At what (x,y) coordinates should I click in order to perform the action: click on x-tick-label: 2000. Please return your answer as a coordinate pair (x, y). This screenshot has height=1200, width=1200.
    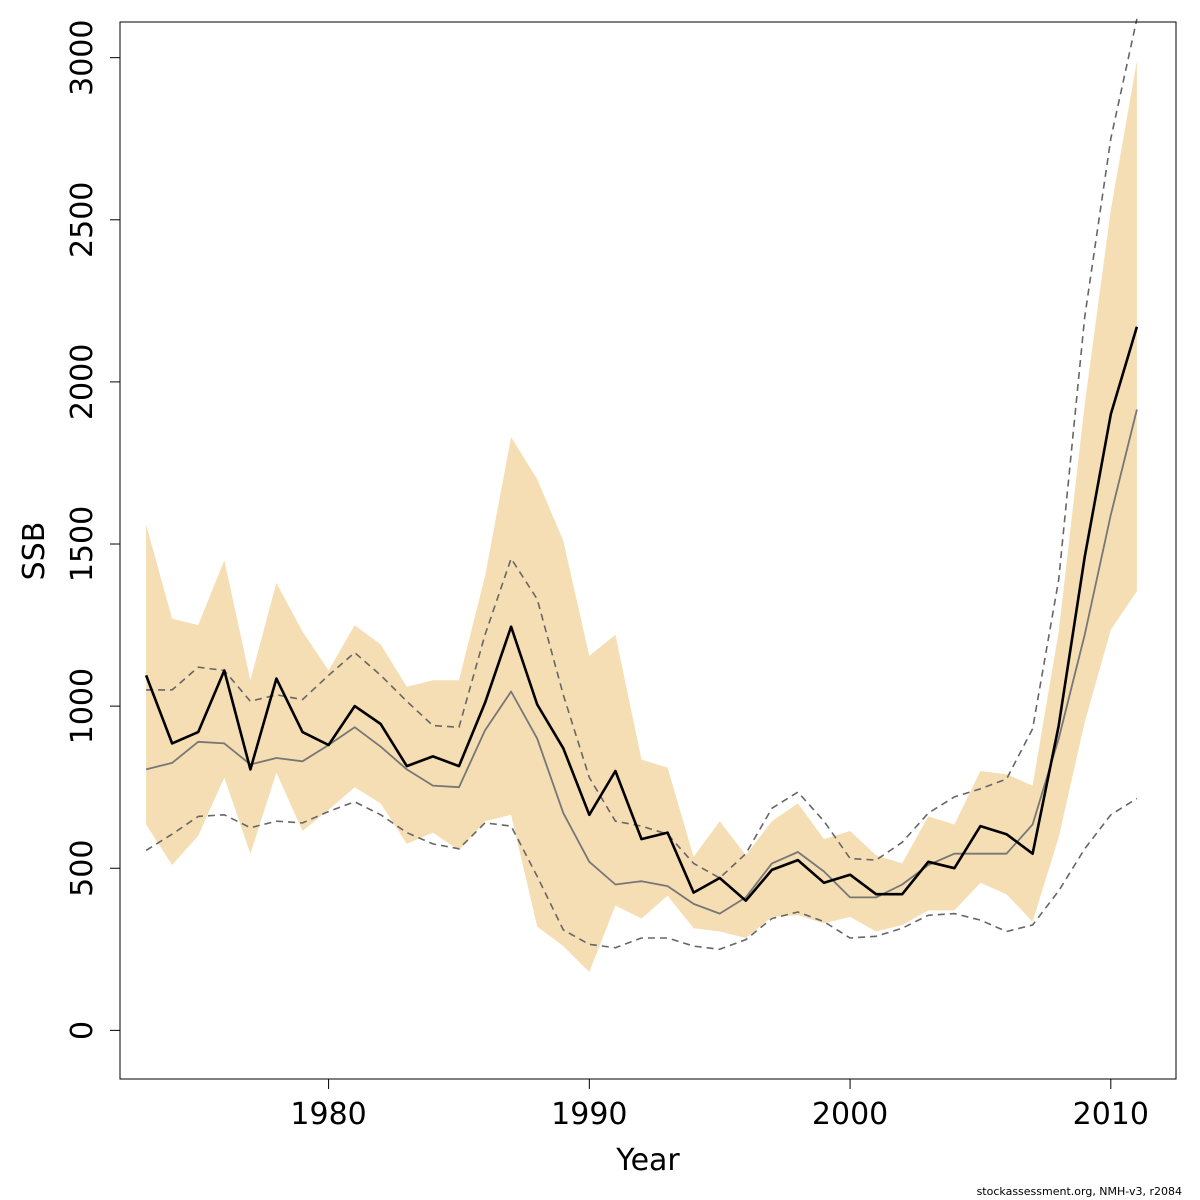
    Looking at the image, I should click on (850, 1114).